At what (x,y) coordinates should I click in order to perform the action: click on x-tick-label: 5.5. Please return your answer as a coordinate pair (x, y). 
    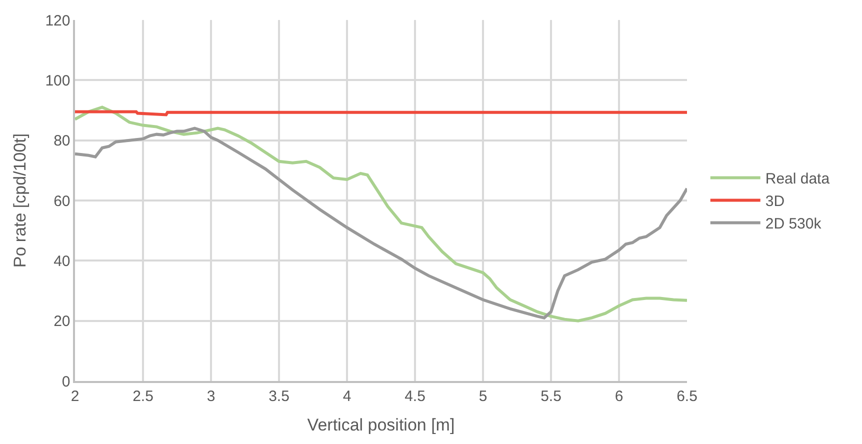
    Looking at the image, I should click on (551, 396).